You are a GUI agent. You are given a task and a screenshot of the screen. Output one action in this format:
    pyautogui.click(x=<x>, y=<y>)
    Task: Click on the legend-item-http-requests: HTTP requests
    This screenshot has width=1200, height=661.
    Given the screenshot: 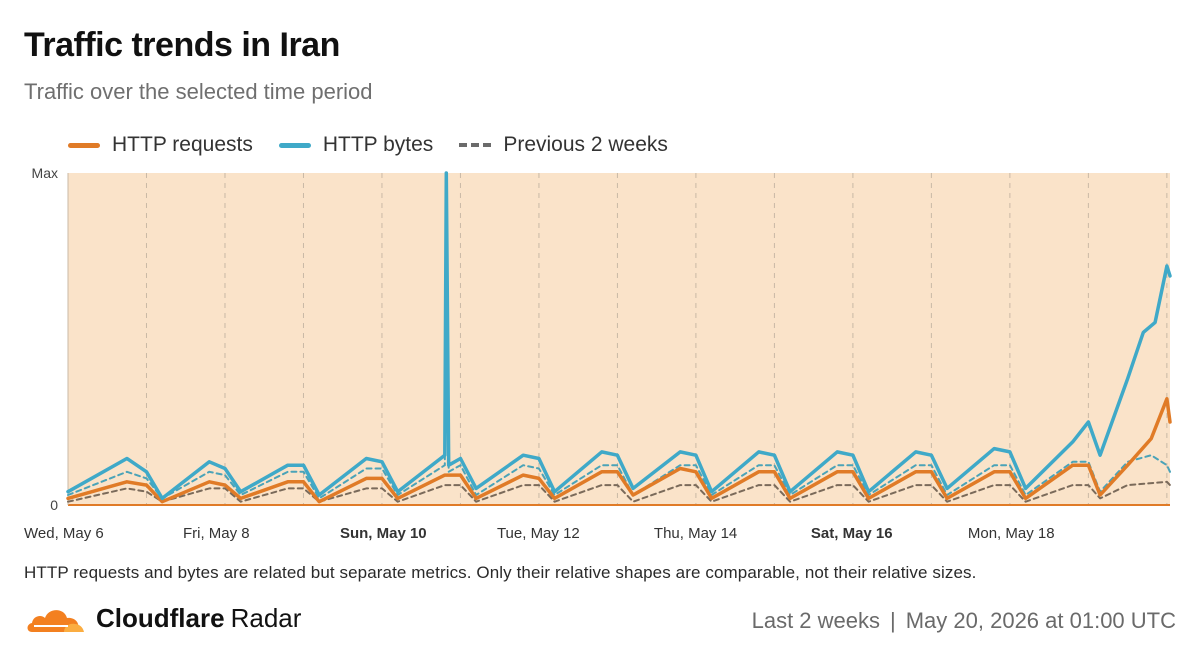 What is the action you would take?
    pyautogui.click(x=160, y=145)
    